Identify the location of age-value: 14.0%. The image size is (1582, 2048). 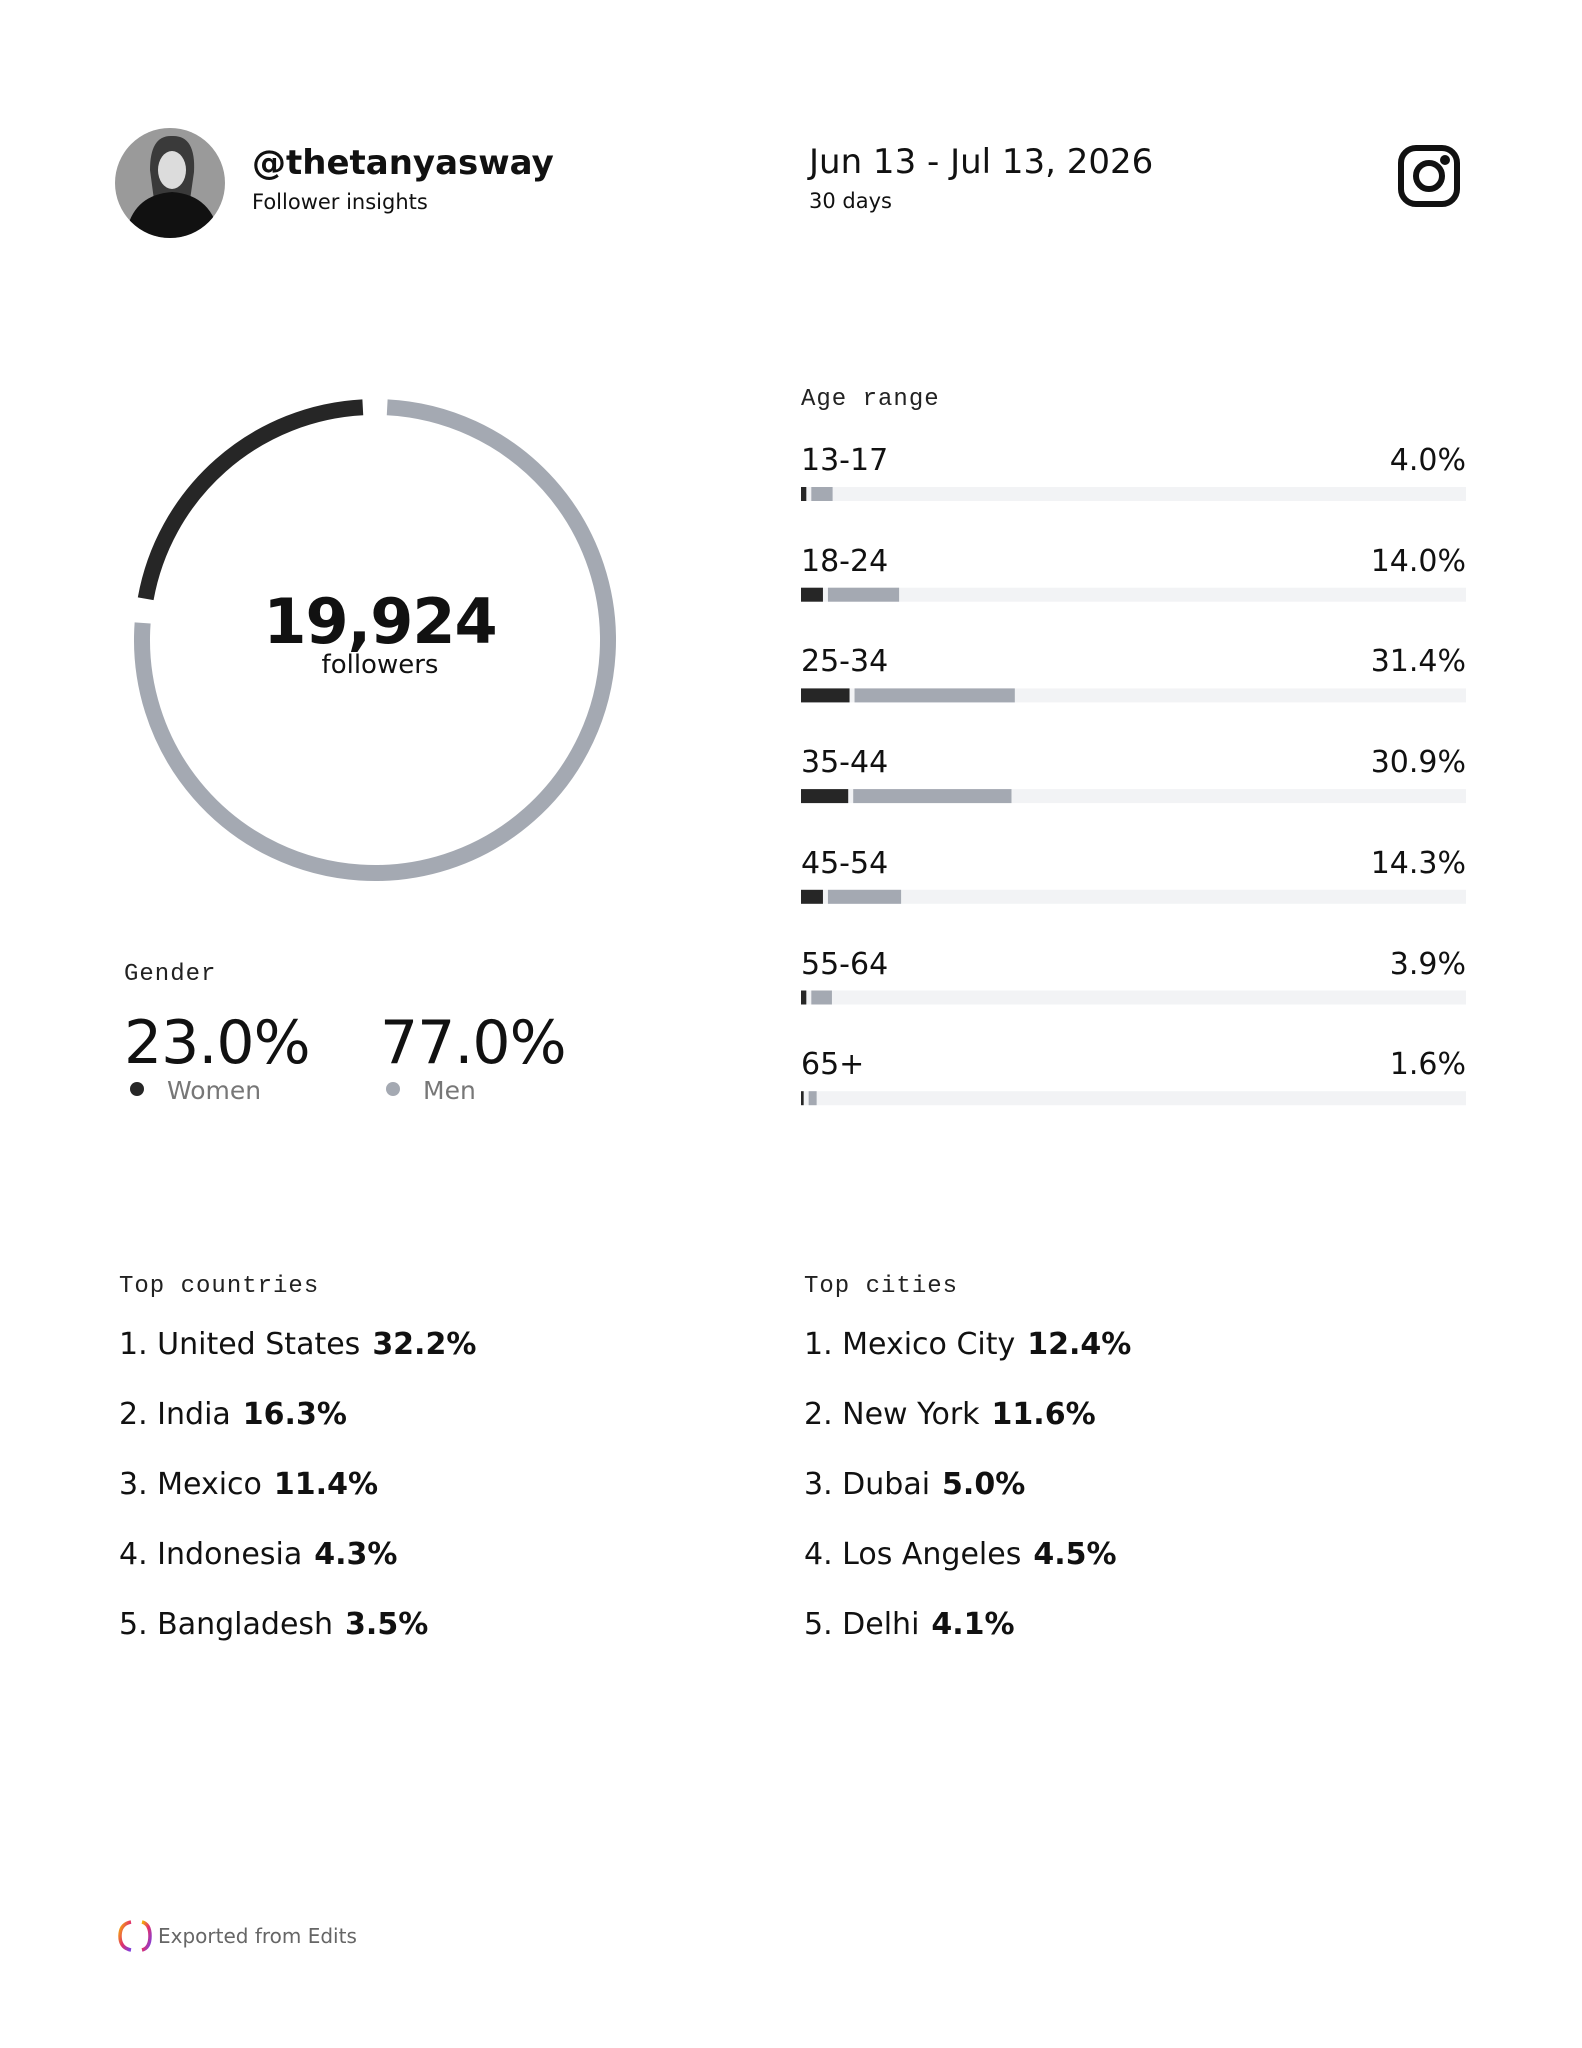
(1418, 561).